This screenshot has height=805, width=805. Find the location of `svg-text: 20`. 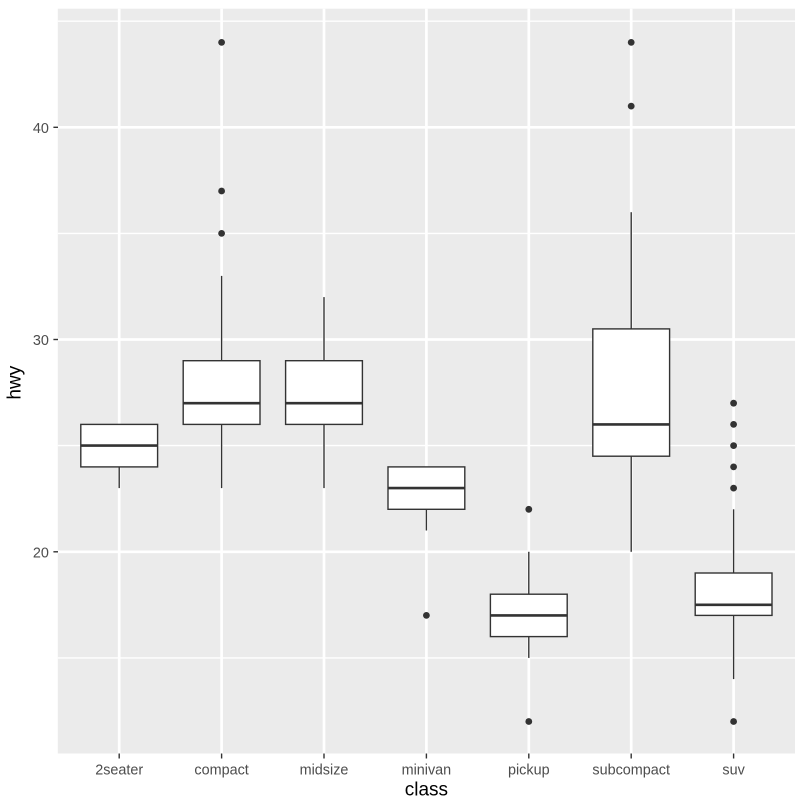

svg-text: 20 is located at coordinates (41, 554).